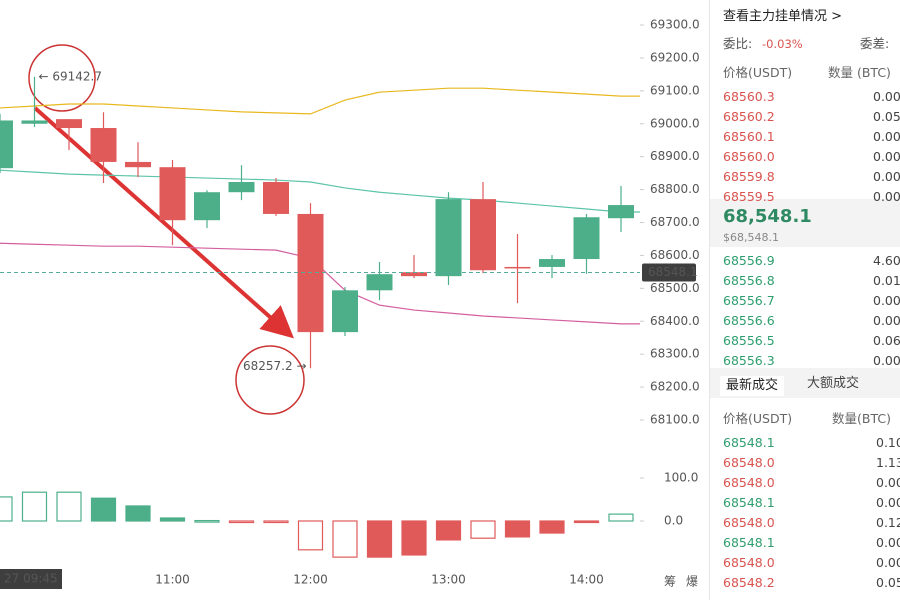 Image resolution: width=900 pixels, height=600 pixels. Describe the element at coordinates (675, 354) in the screenshot. I see `y-tick-label: 68300.0` at that location.